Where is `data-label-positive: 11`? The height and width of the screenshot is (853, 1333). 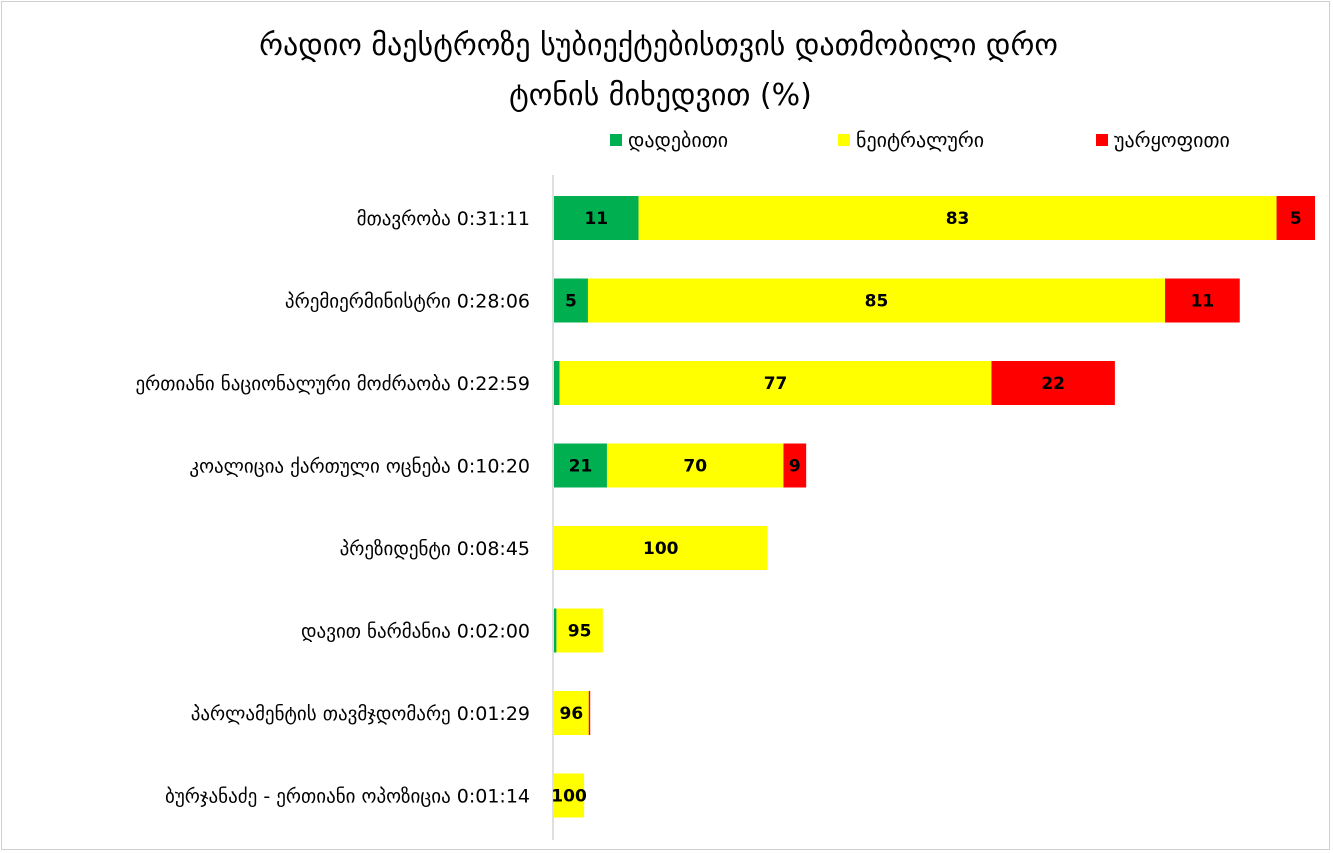
data-label-positive: 11 is located at coordinates (596, 219).